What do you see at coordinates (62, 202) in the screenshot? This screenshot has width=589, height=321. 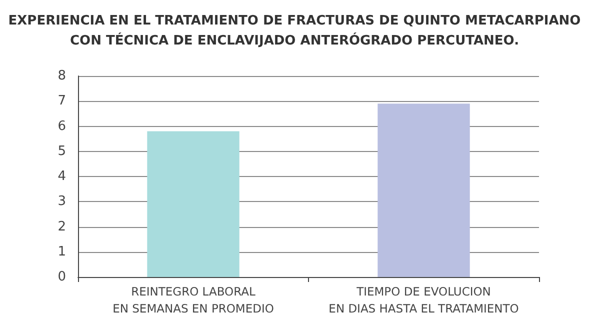 I see `y-tick-label: 3` at bounding box center [62, 202].